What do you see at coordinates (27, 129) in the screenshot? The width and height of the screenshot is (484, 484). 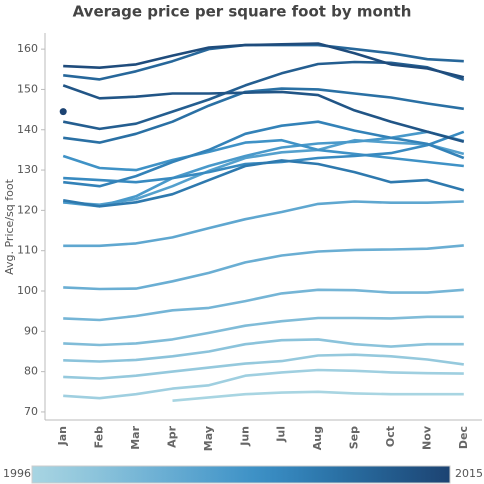 I see `y-tick-label: 140` at bounding box center [27, 129].